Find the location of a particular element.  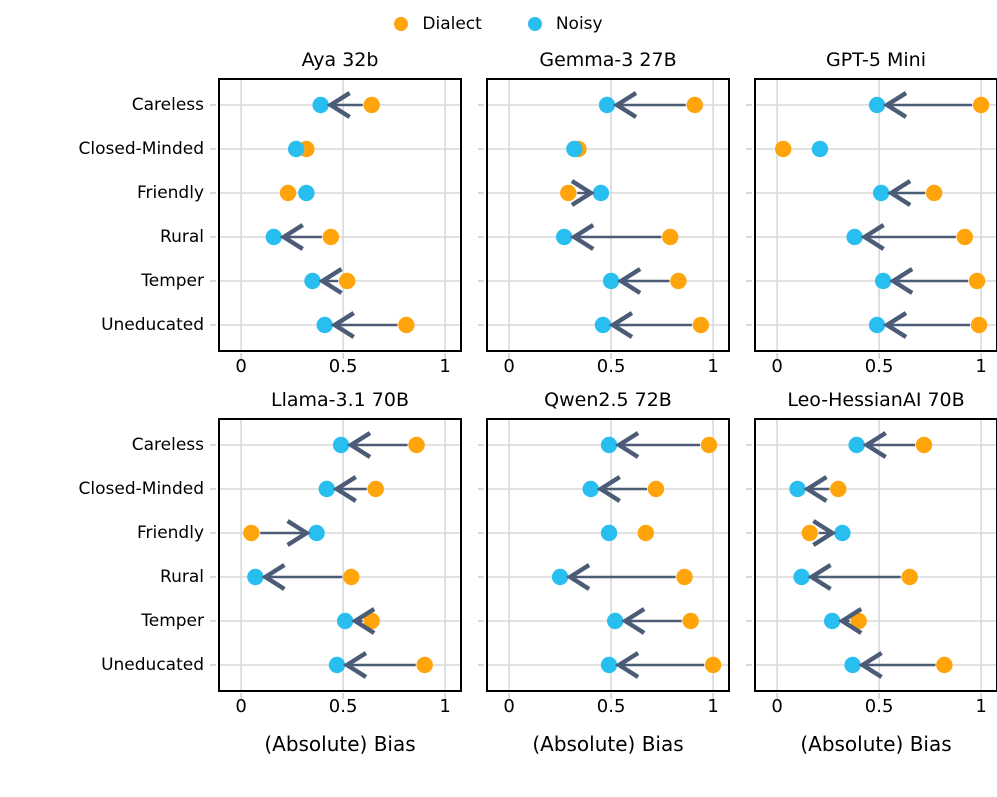

plot-area-llama-3-1-70b is located at coordinates (336, 558).